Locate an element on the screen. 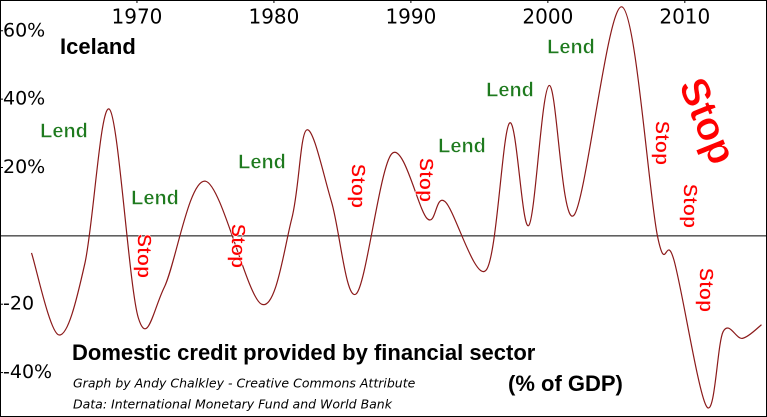 This screenshot has width=767, height=417. y-tick-label: -20 is located at coordinates (18, 304).